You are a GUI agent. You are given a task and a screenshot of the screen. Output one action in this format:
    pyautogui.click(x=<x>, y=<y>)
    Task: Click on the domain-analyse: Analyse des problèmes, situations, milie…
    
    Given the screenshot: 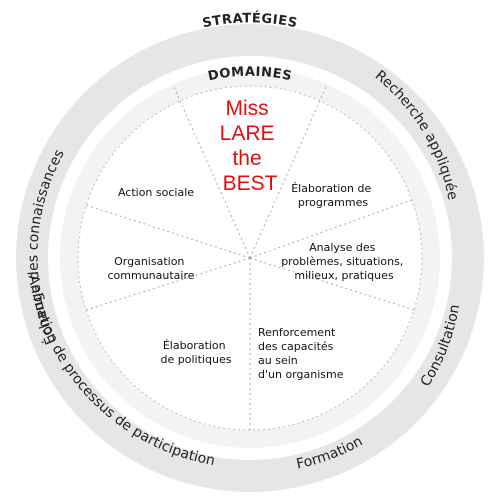 What is the action you would take?
    pyautogui.click(x=344, y=261)
    